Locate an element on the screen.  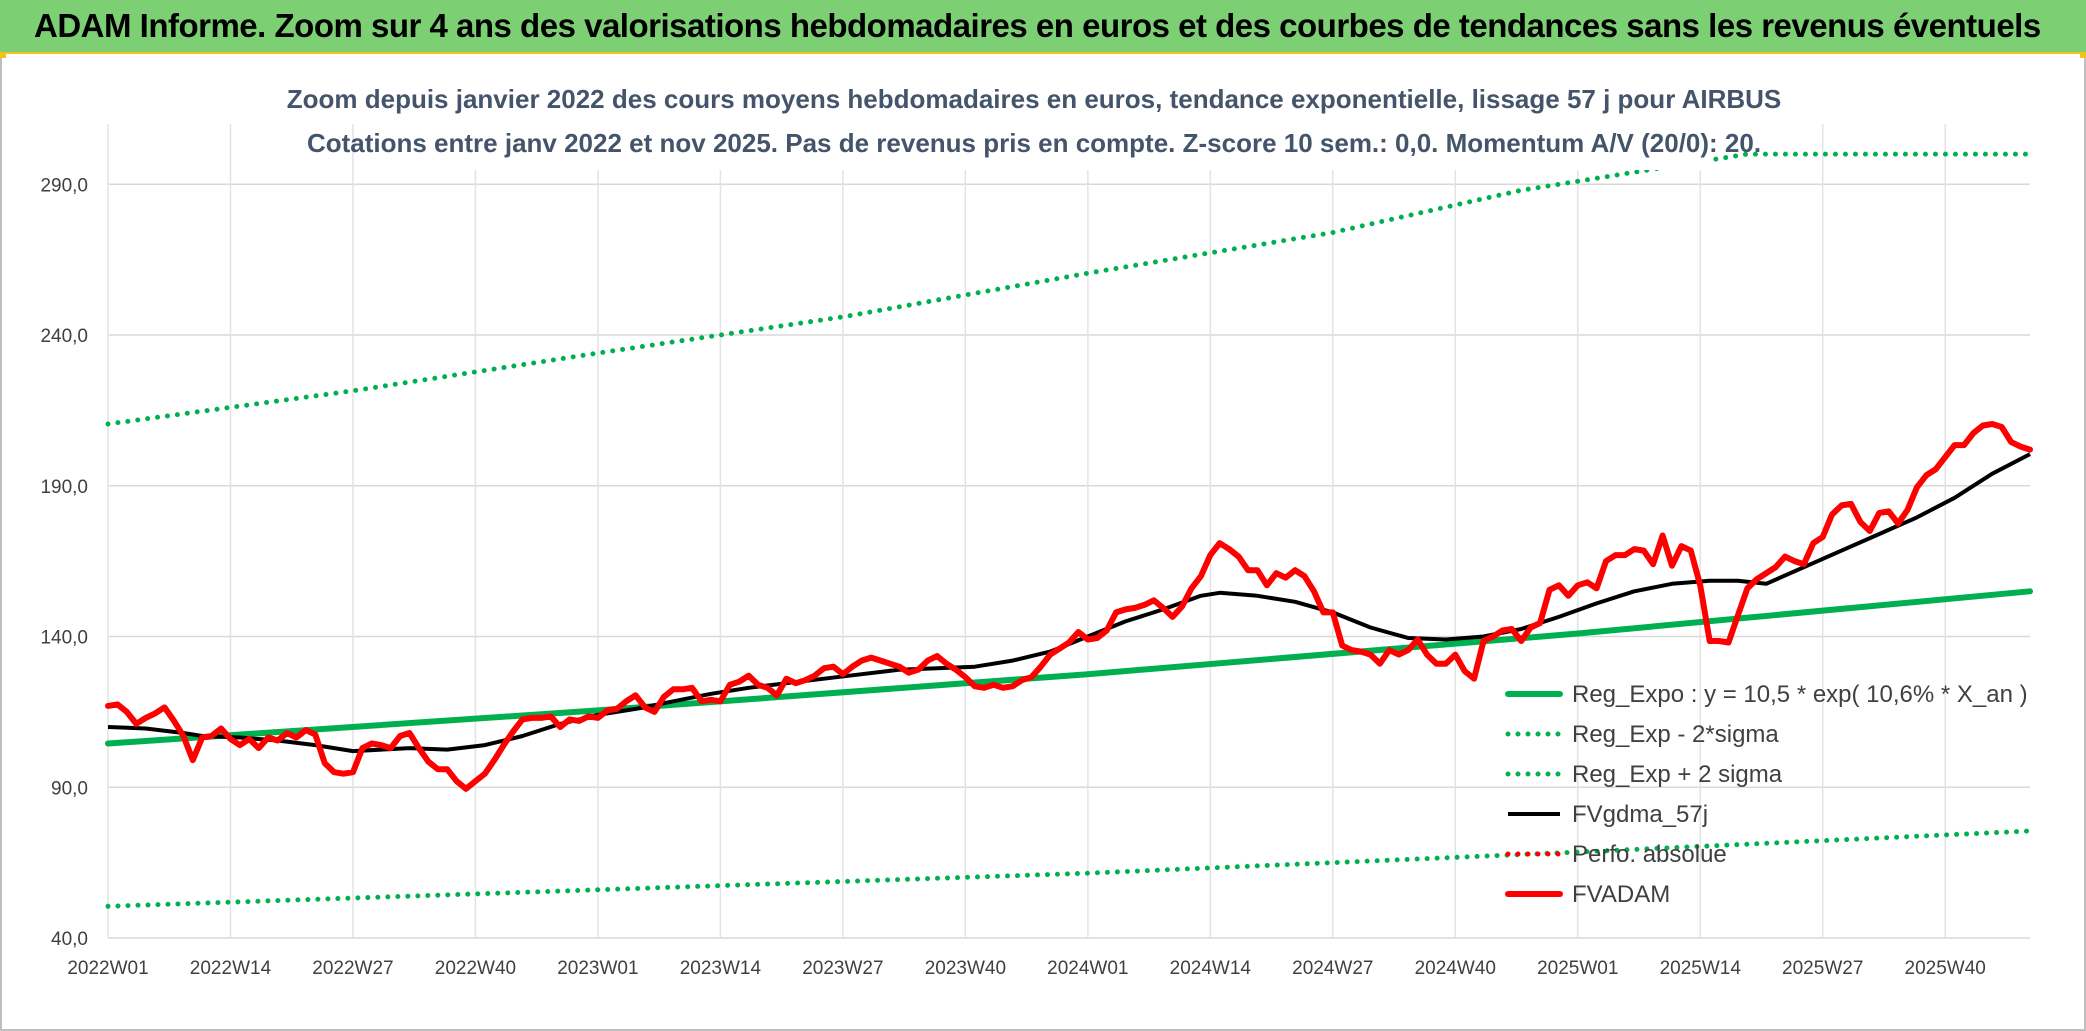
y-tick-label: 90,0 is located at coordinates (69, 788).